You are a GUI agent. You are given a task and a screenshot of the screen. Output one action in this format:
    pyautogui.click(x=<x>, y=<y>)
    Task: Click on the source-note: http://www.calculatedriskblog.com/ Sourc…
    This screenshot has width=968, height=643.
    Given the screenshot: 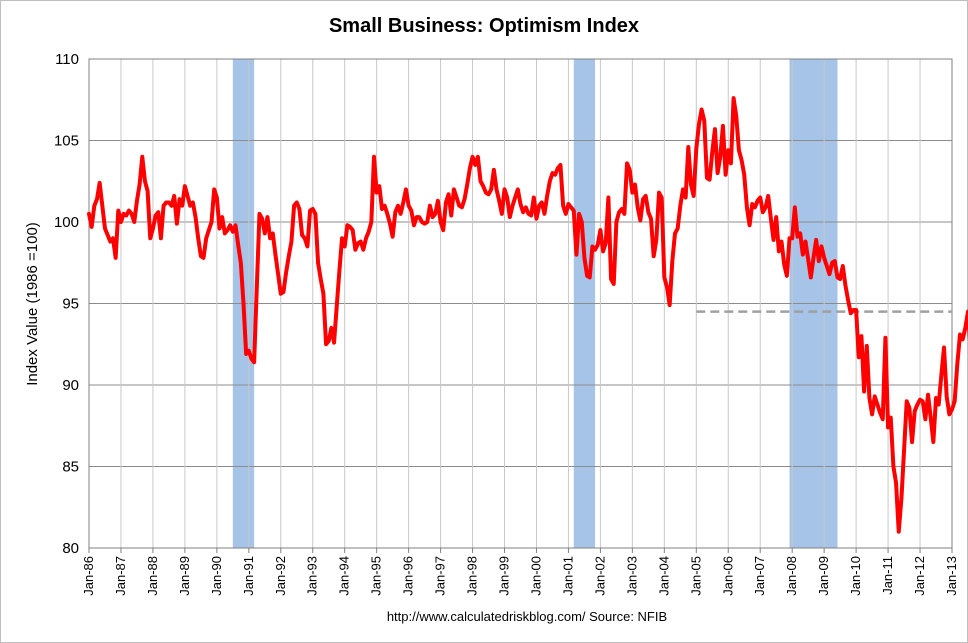 What is the action you would take?
    pyautogui.click(x=527, y=616)
    